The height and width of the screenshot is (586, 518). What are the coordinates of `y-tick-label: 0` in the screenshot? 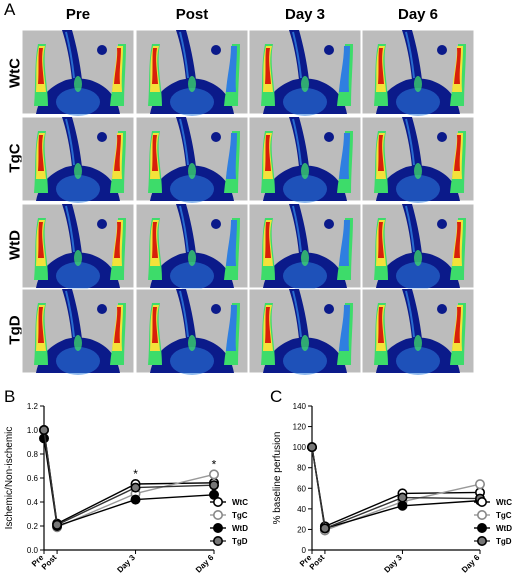 It's located at (304, 550).